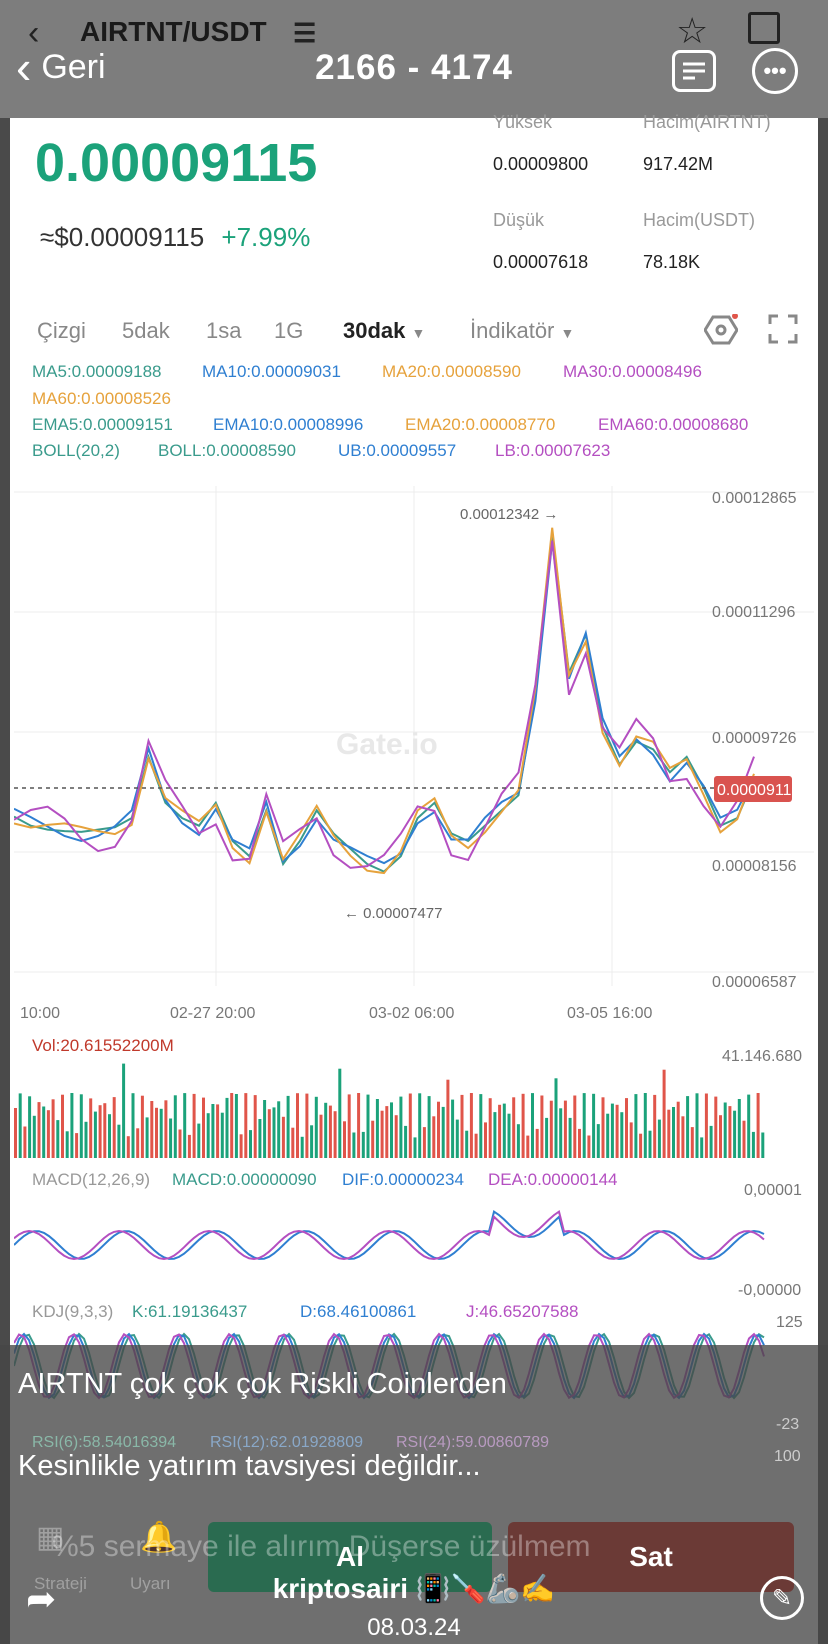 This screenshot has width=828, height=1644. Describe the element at coordinates (289, 330) in the screenshot. I see `tab-1d: 1G` at that location.